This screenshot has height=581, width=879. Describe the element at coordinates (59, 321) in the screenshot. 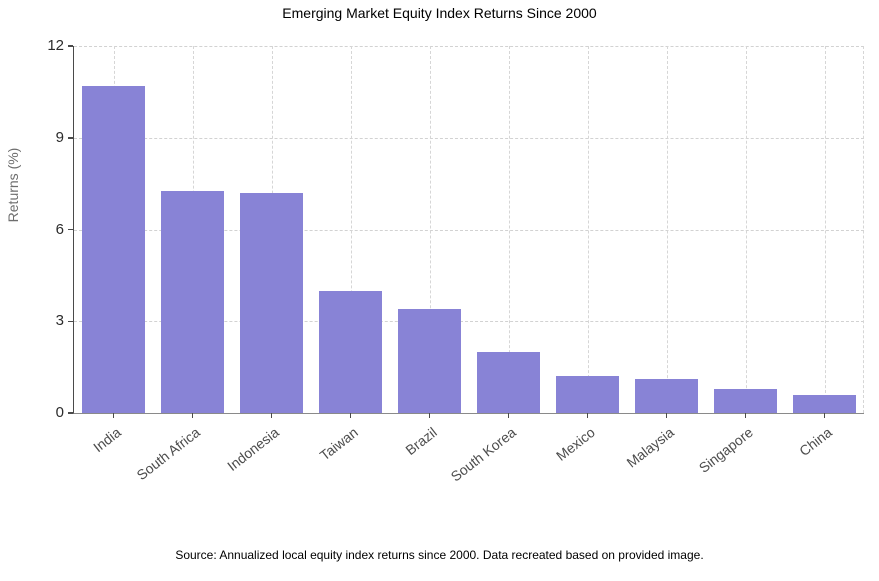

I see `y-tick-label-3: 3` at that location.